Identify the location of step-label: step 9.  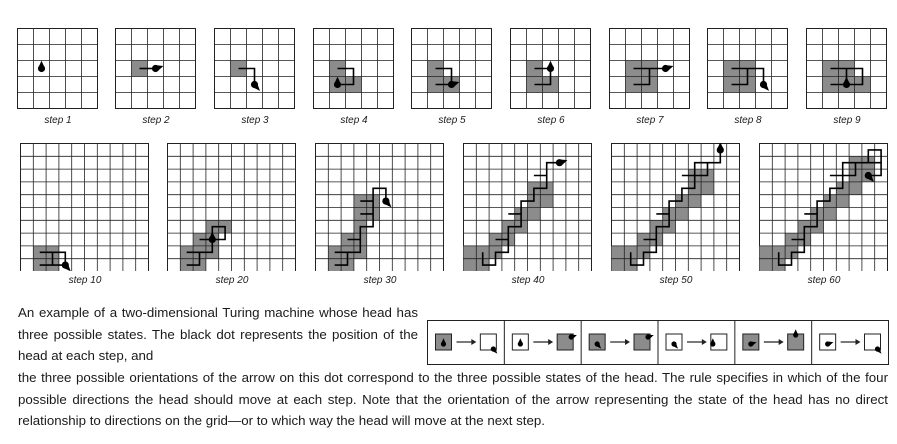
(847, 120).